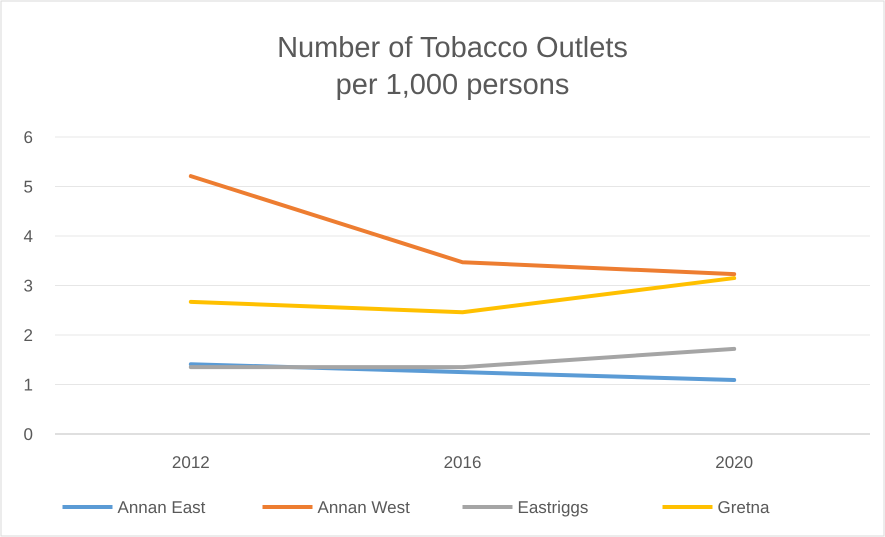 This screenshot has width=885, height=537. Describe the element at coordinates (734, 462) in the screenshot. I see `x-tick-label: 2020` at that location.